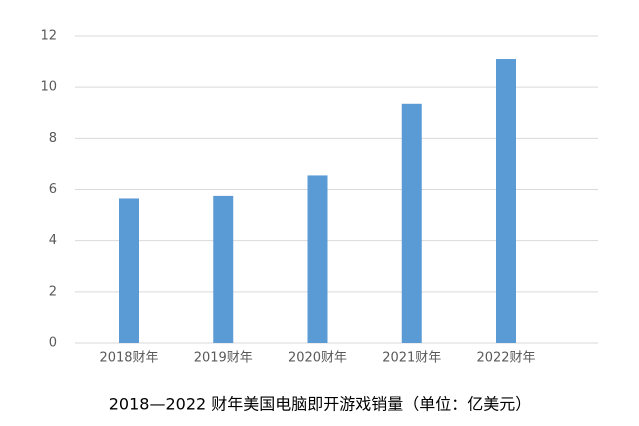  I want to click on y-tick-label: 6, so click(53, 189).